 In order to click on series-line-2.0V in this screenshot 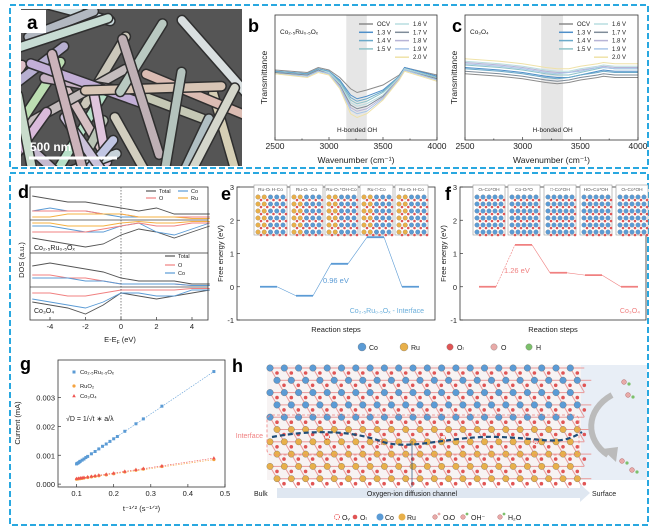, I will do `click(551, 64)`.